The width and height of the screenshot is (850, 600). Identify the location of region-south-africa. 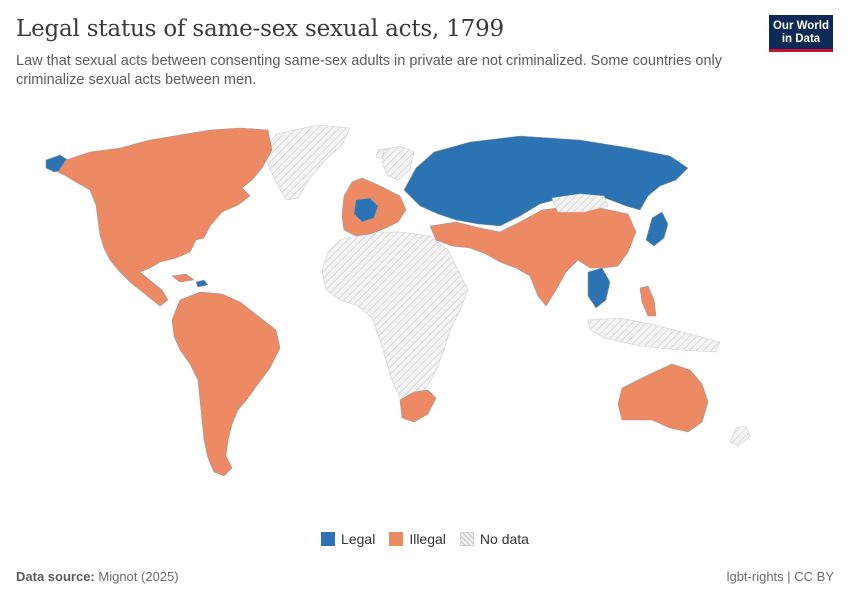
(418, 406).